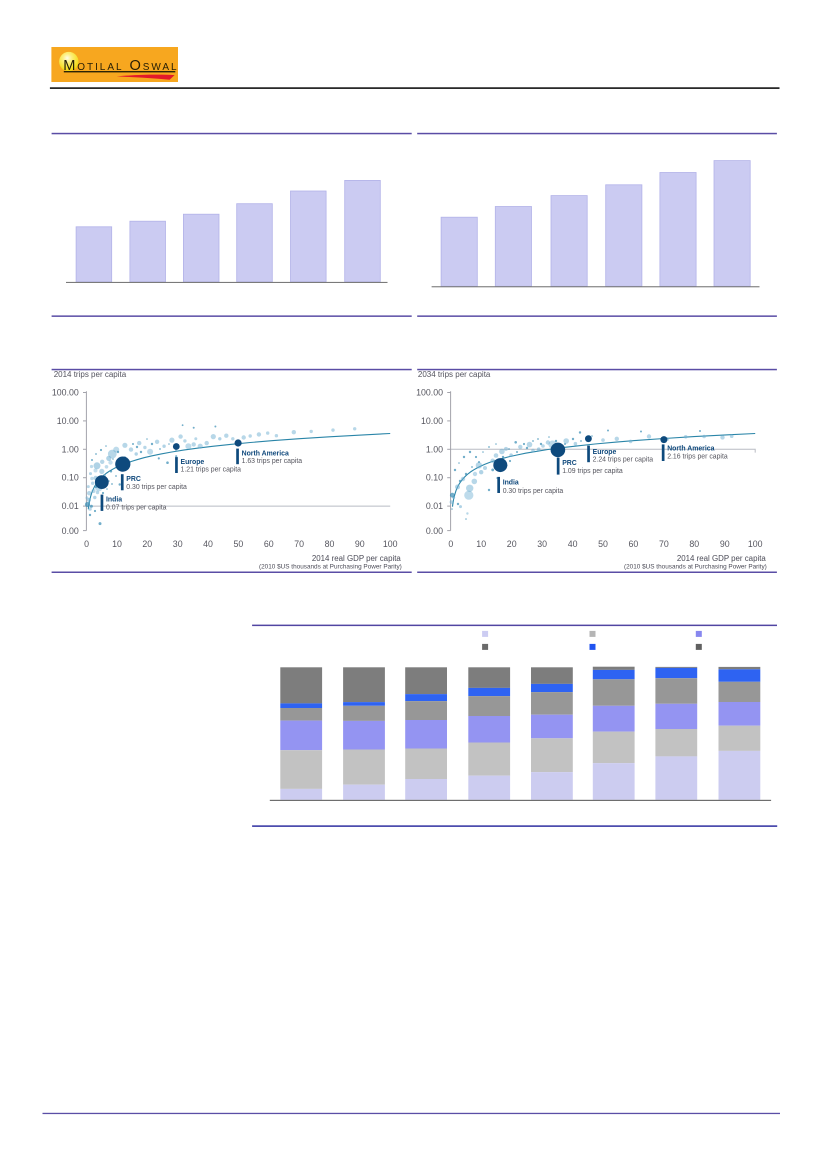  I want to click on svg-text: 2014 trips per capita, so click(90, 374).